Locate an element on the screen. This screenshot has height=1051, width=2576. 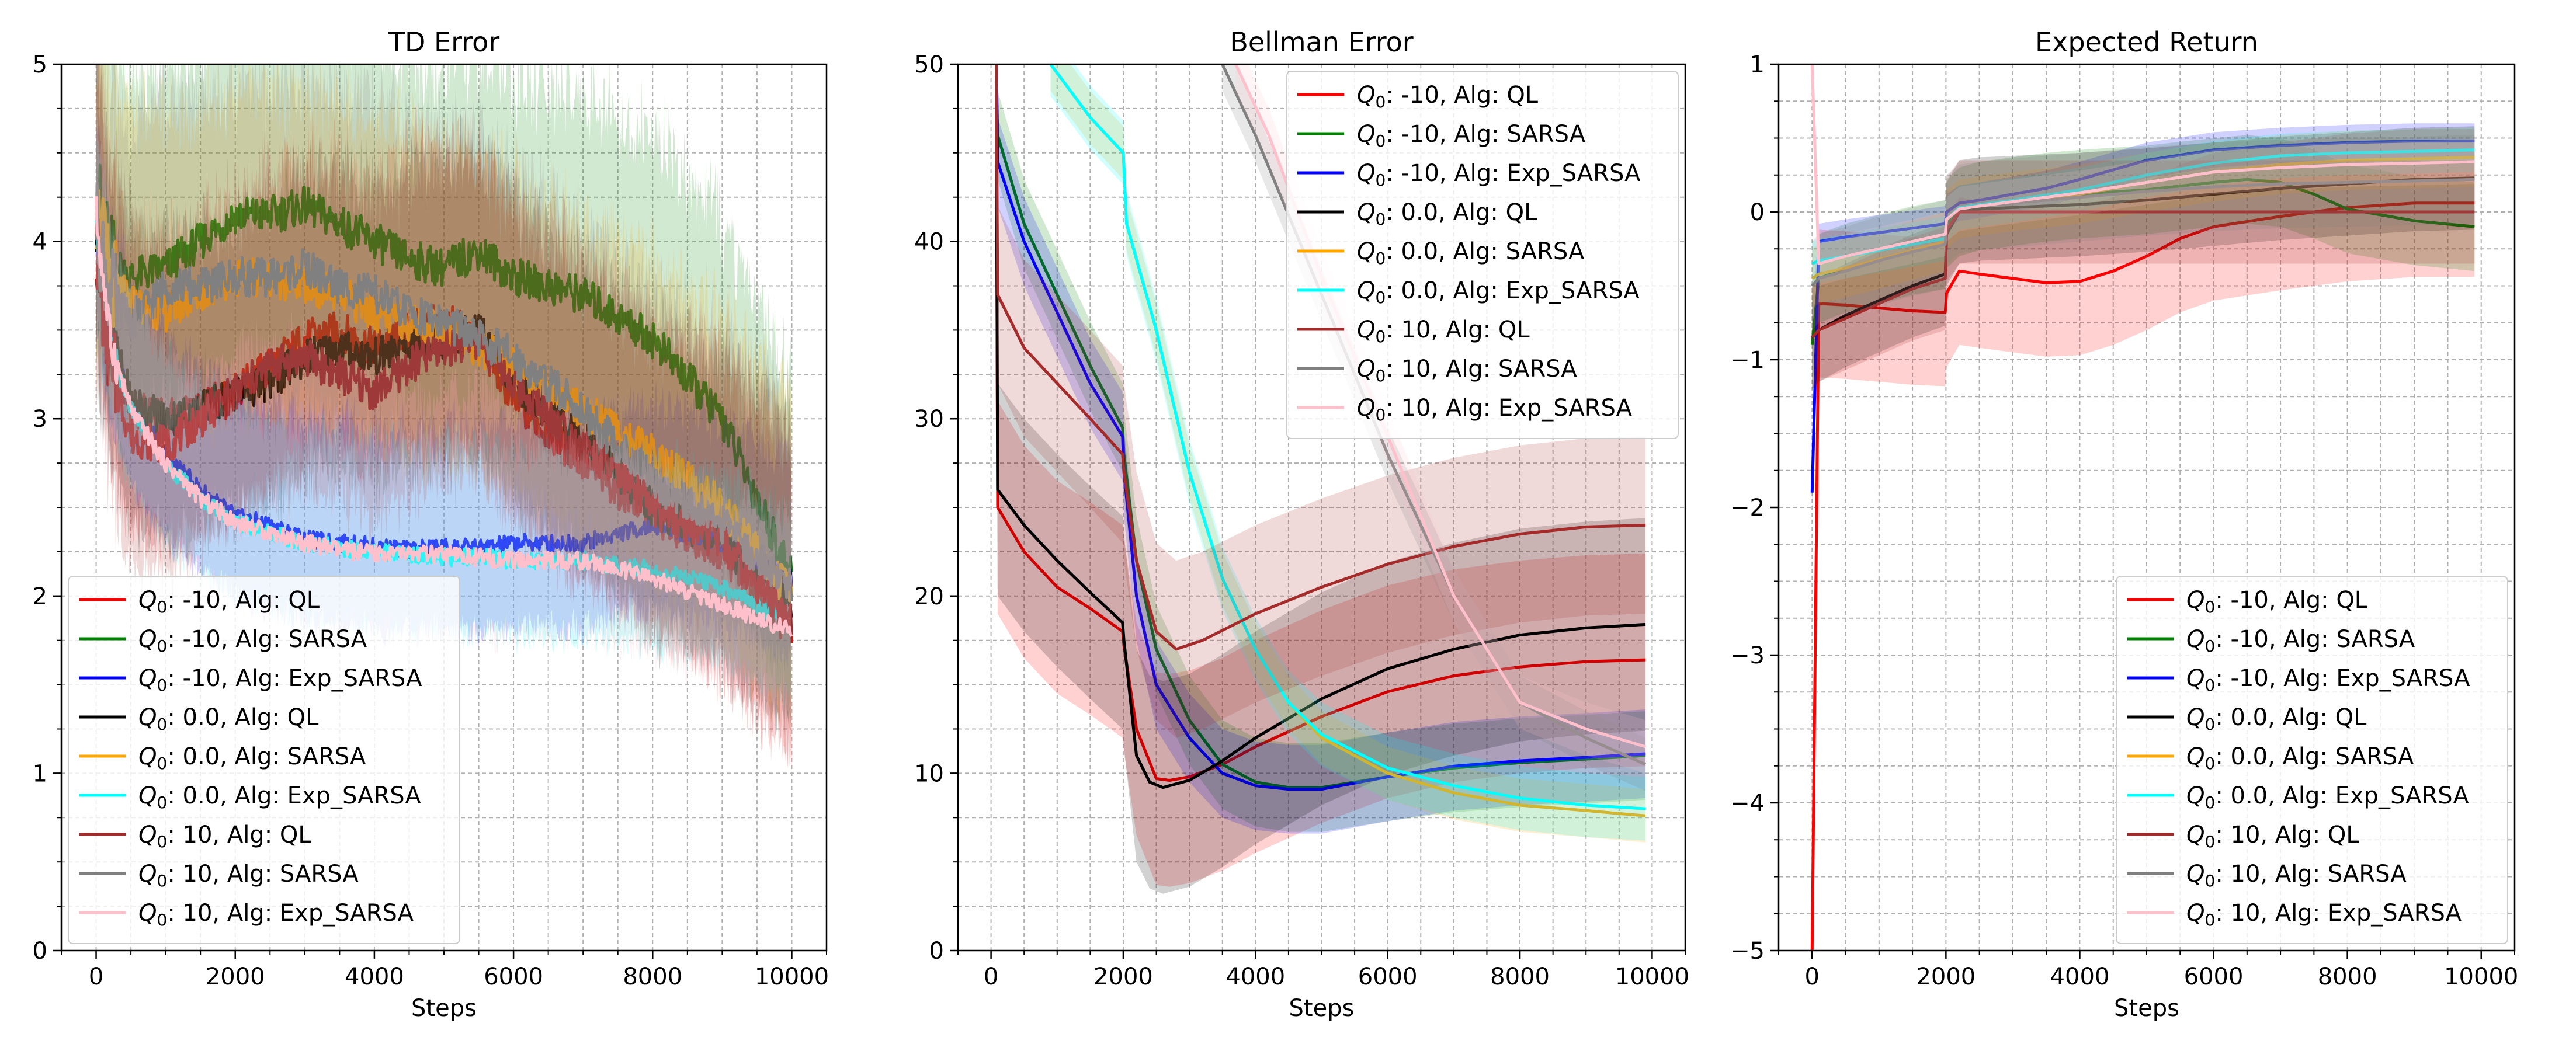
chart3-title: Expected Return is located at coordinates (2146, 42).